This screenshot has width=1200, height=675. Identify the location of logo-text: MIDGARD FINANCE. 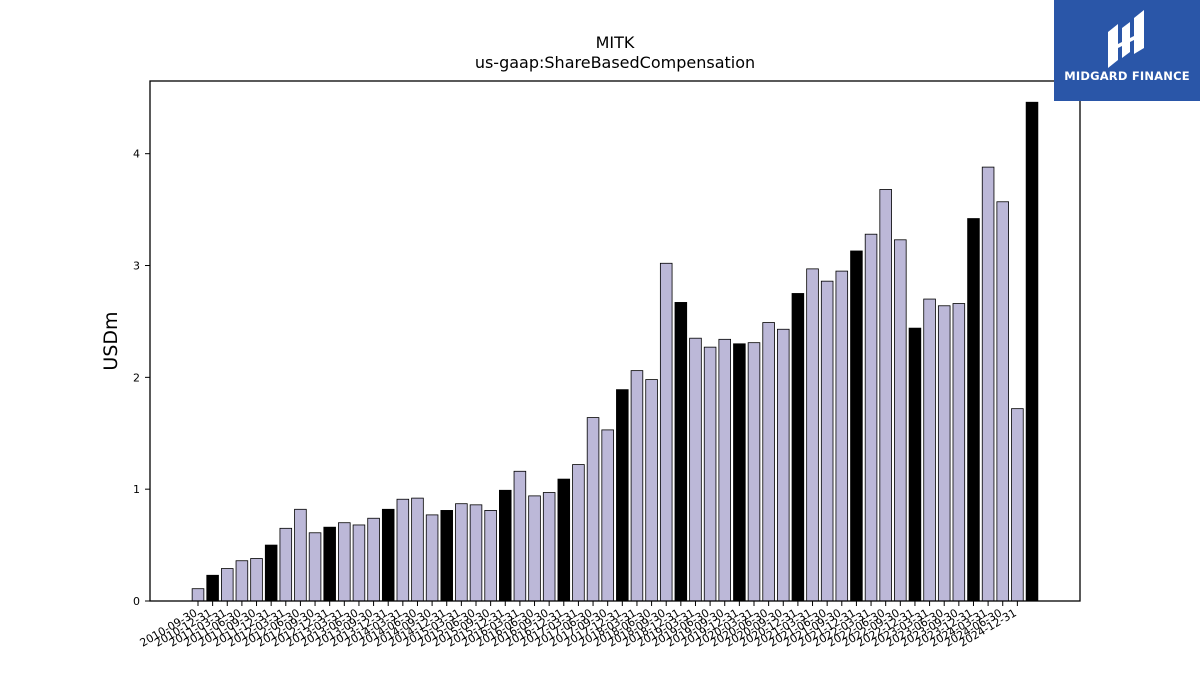
(1127, 76).